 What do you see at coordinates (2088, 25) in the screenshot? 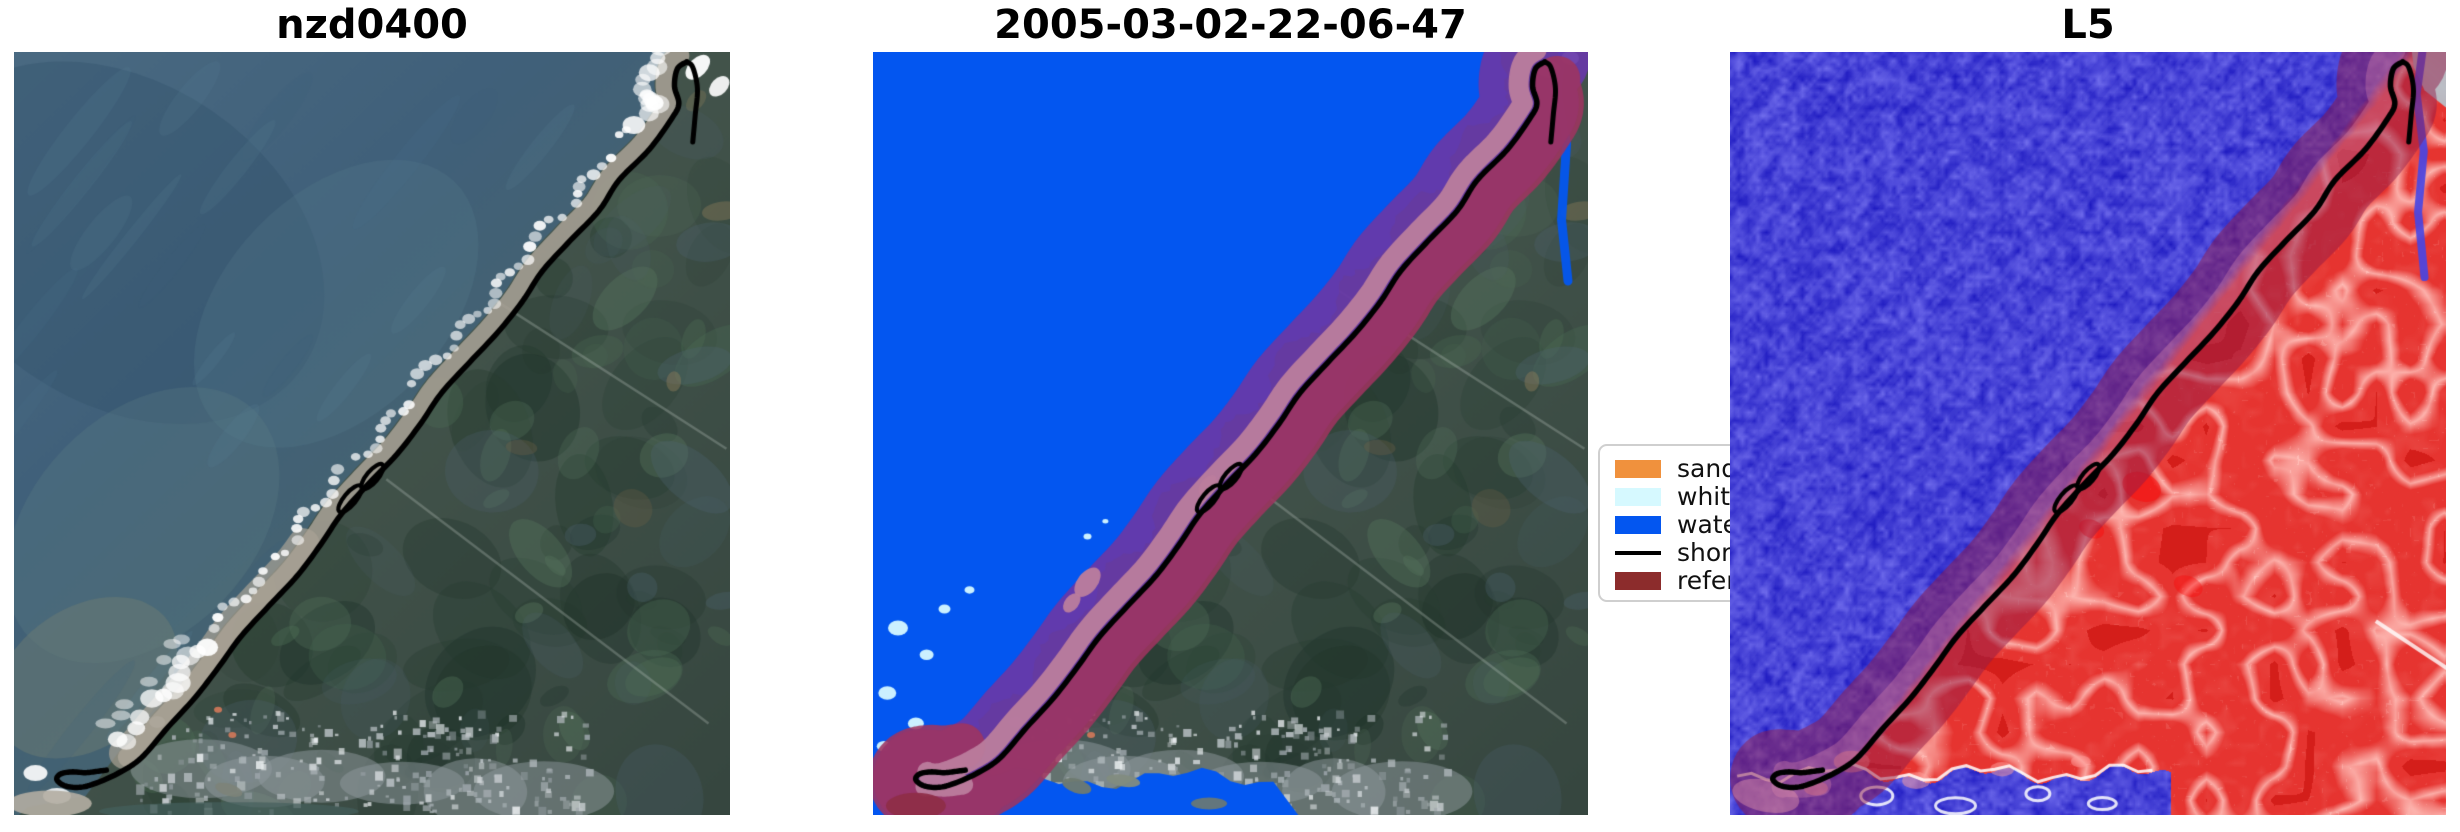
I see `panel-title-index: L5` at bounding box center [2088, 25].